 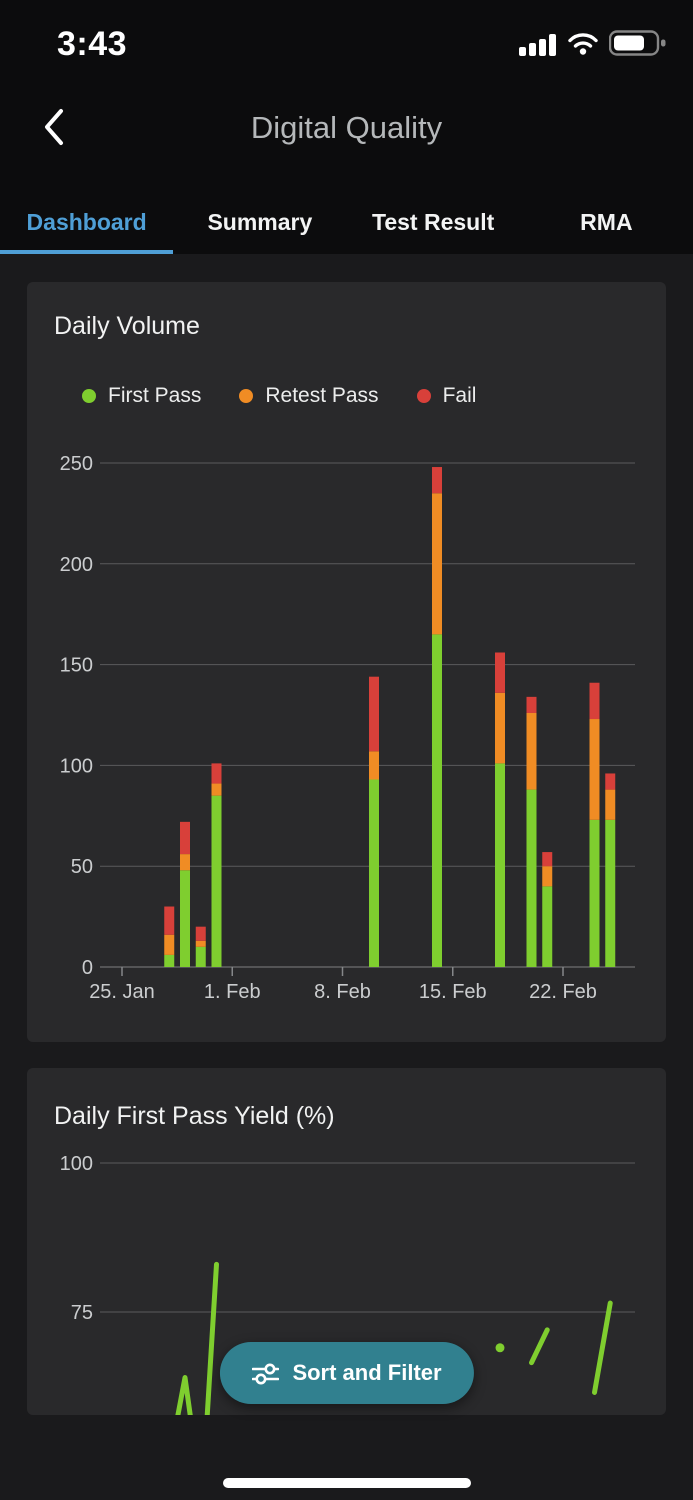 What do you see at coordinates (76, 565) in the screenshot?
I see `svg-text: 200` at bounding box center [76, 565].